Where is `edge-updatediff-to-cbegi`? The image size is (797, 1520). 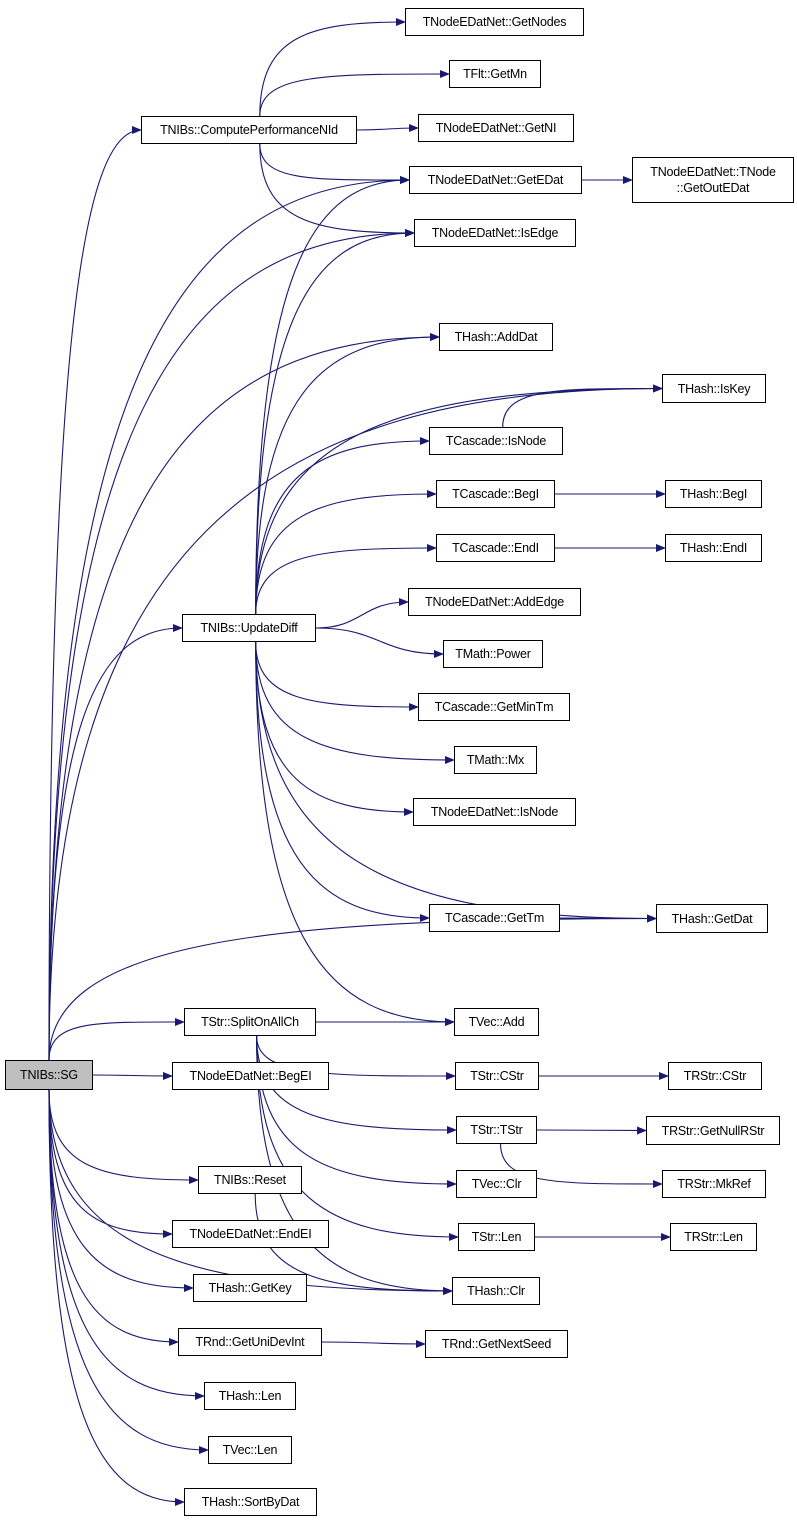
edge-updatediff-to-cbegi is located at coordinates (346, 552).